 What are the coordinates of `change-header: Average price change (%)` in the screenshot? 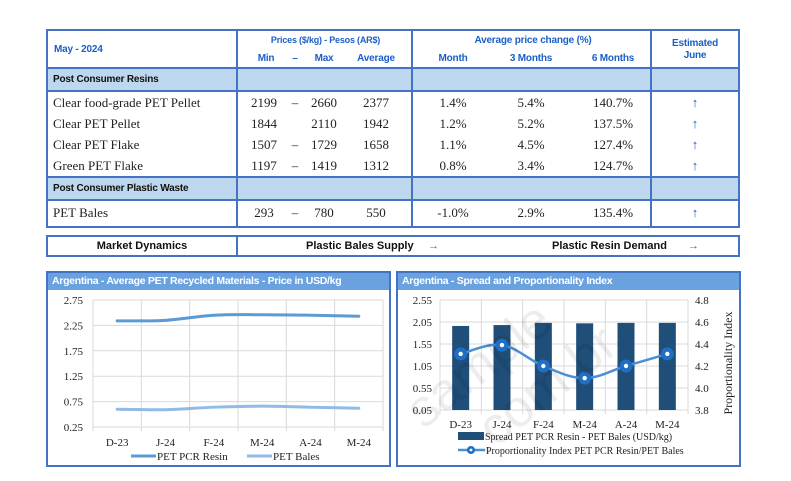 It's located at (533, 40).